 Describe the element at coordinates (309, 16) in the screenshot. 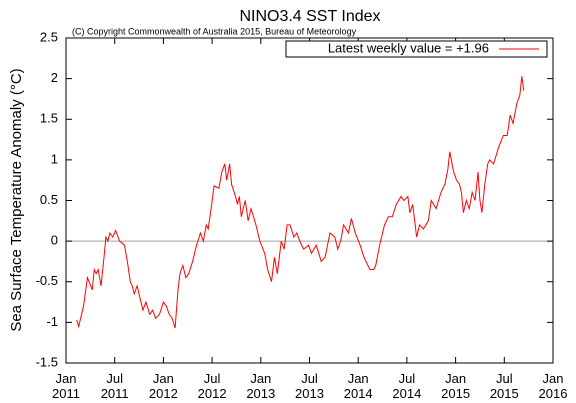

I see `chart-title: NINO3.4 SST Index` at that location.